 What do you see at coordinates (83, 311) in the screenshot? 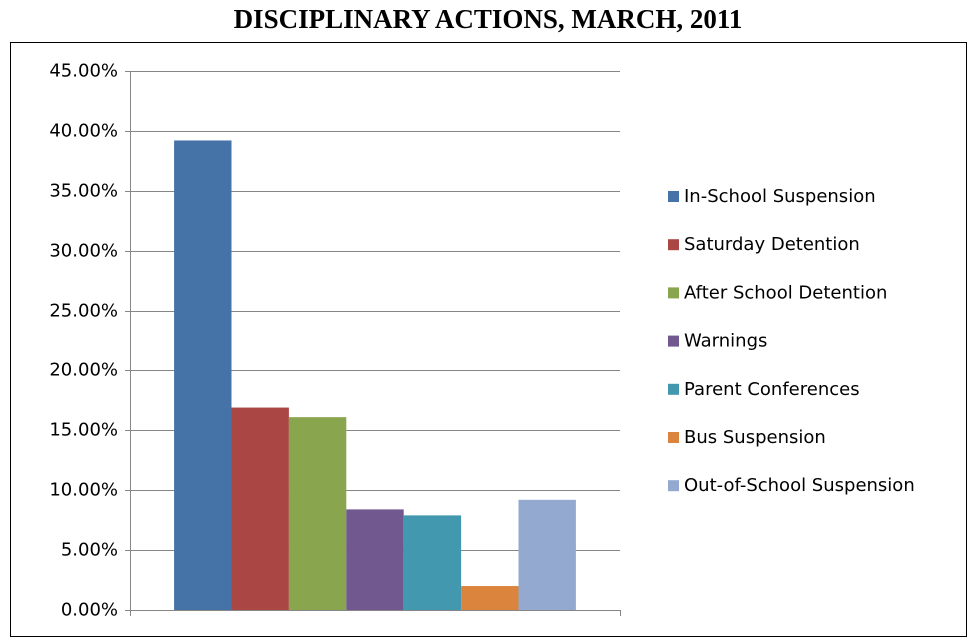
I see `y-tick-label: 25.00%` at bounding box center [83, 311].